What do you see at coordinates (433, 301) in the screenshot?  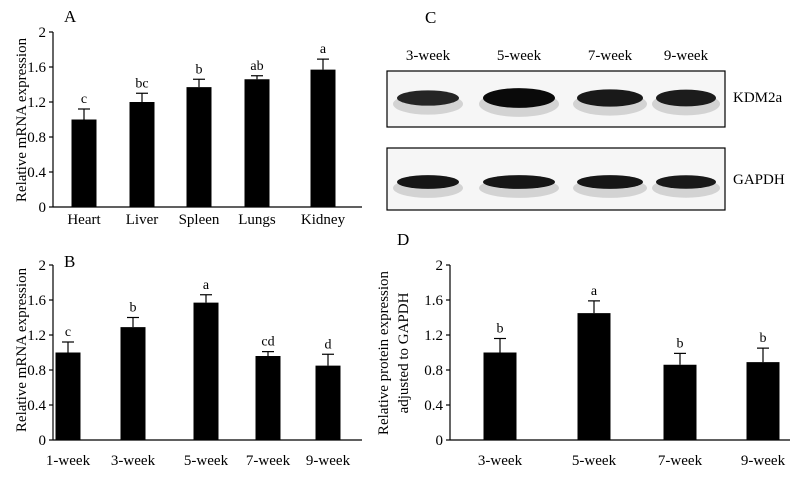 I see `panel-d-y-tick-label: 1.6` at bounding box center [433, 301].